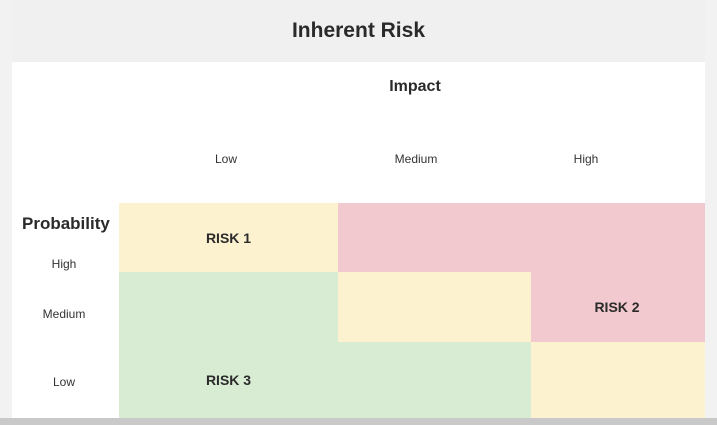 The image size is (717, 425). I want to click on cell-medium-low, so click(228, 307).